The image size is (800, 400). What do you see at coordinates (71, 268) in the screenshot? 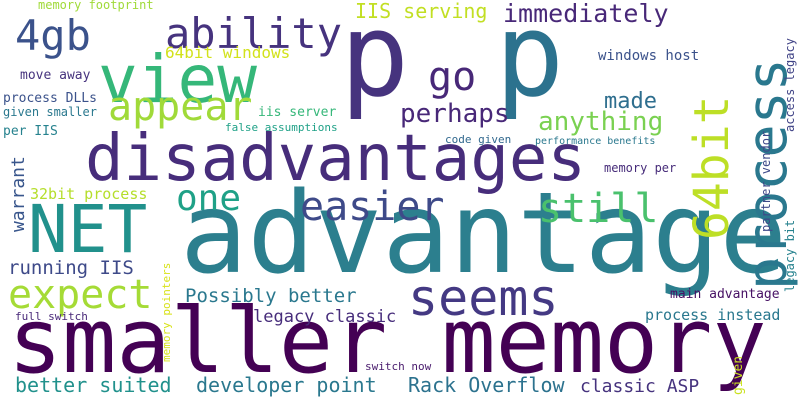
I see `word: running IIS` at bounding box center [71, 268].